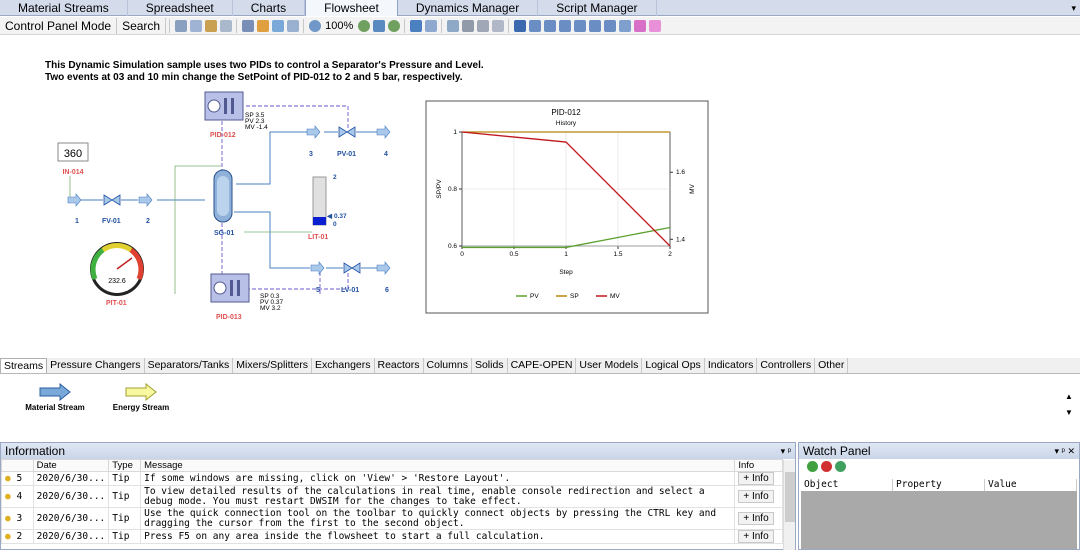 The height and width of the screenshot is (550, 1080). I want to click on material-stream-icon, so click(55, 392).